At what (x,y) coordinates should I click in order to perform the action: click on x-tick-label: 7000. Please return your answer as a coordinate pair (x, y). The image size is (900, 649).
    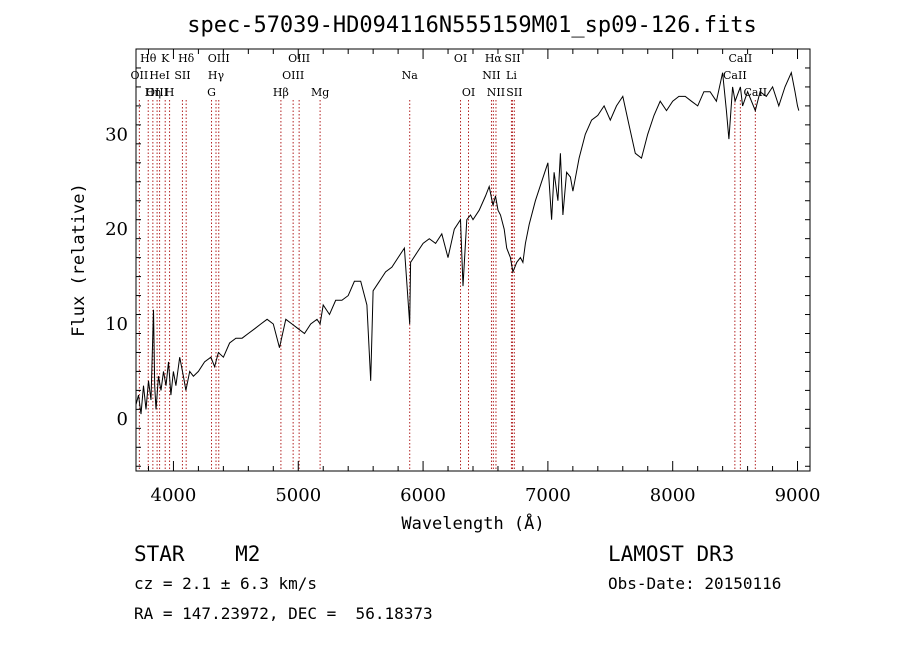
    Looking at the image, I should click on (548, 495).